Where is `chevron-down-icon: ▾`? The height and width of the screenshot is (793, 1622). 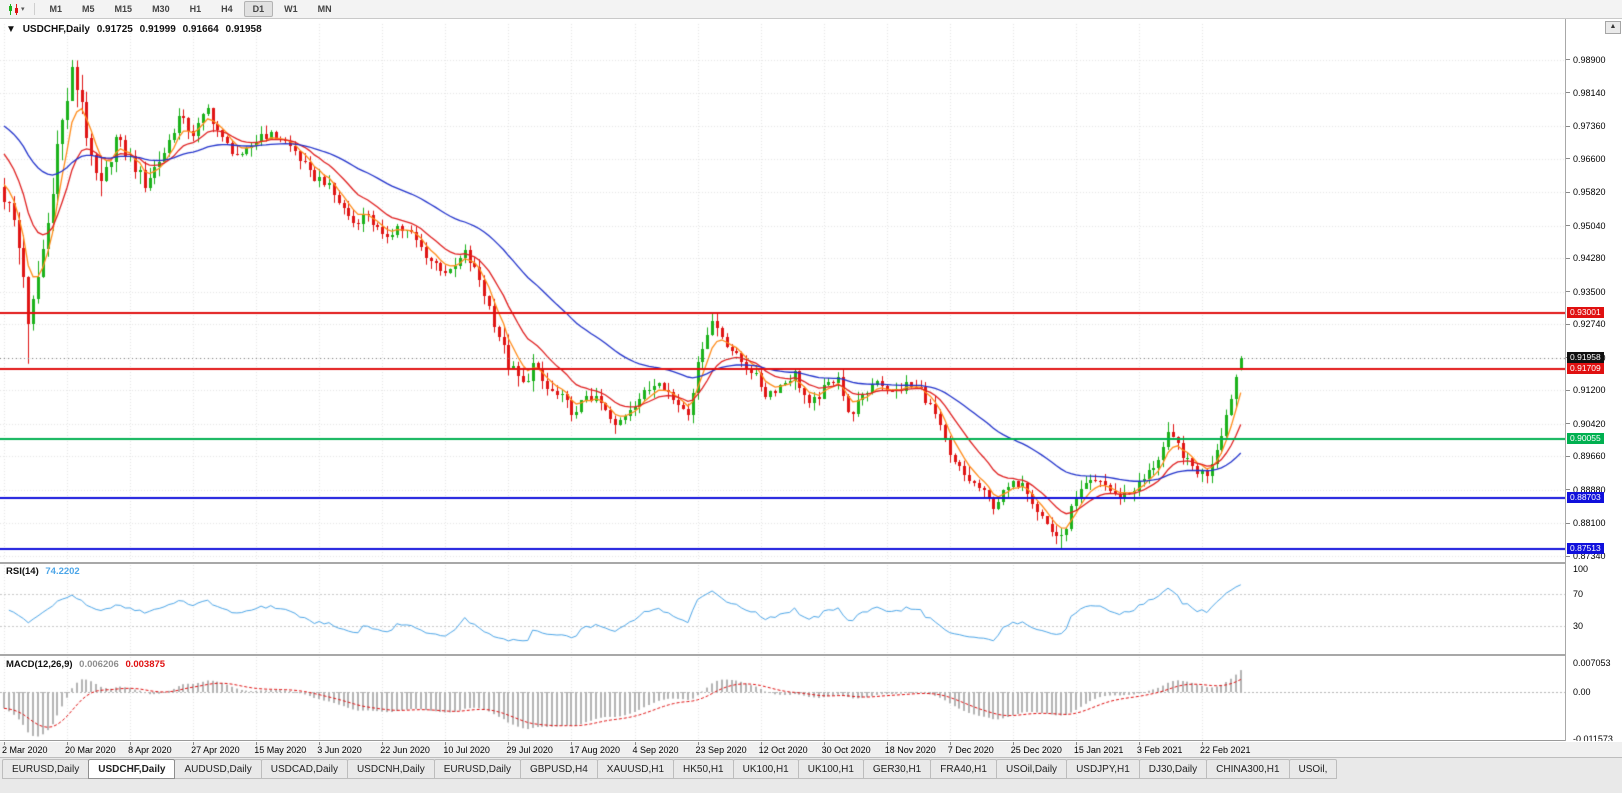
chevron-down-icon: ▾ is located at coordinates (23, 9).